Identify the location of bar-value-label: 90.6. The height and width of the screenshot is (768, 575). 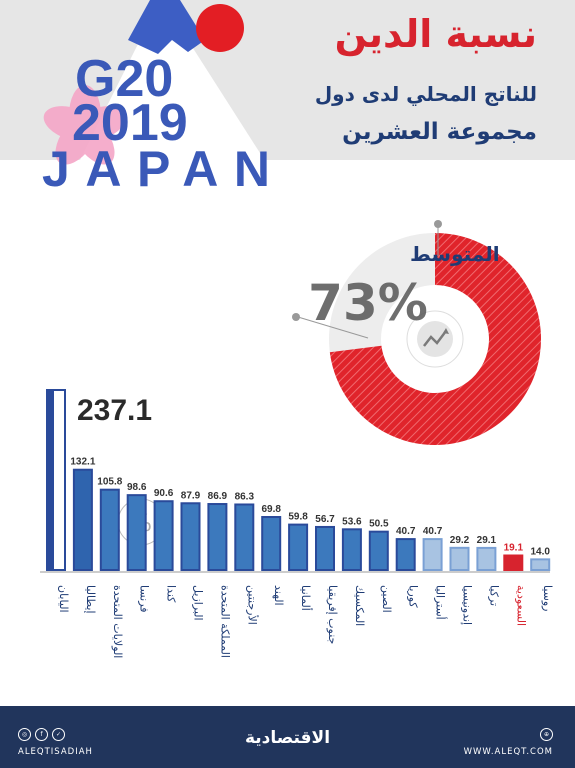
(164, 493).